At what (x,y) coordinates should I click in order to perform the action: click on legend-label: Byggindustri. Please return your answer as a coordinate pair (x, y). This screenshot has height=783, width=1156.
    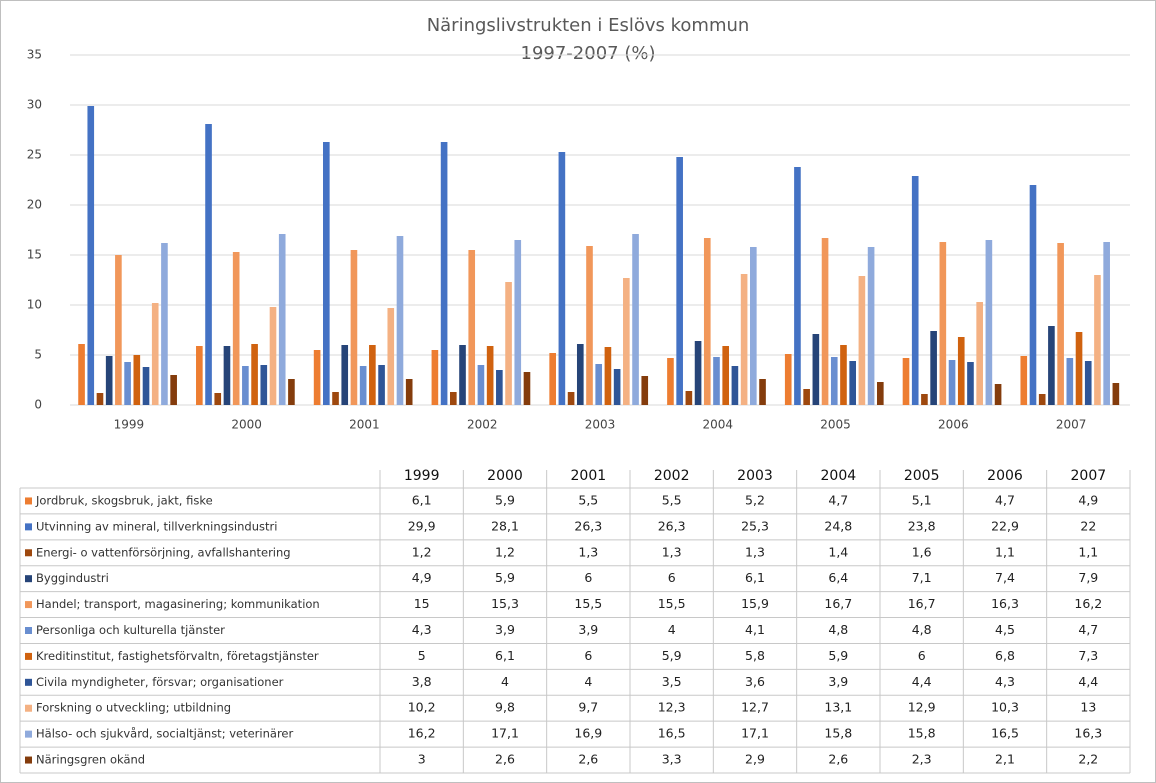
    Looking at the image, I should click on (72, 578).